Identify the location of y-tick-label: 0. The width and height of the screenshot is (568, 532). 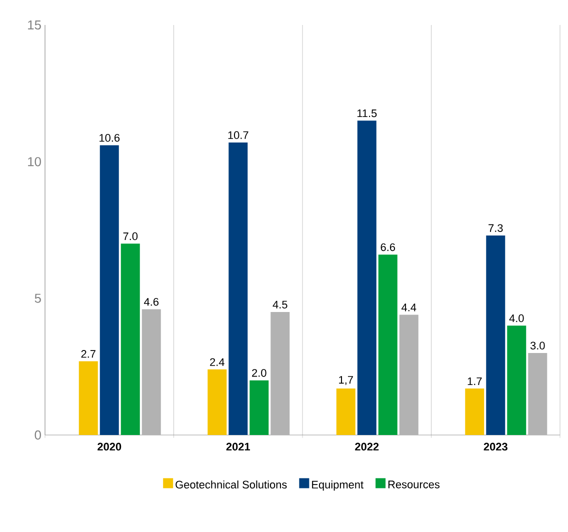
(37, 435).